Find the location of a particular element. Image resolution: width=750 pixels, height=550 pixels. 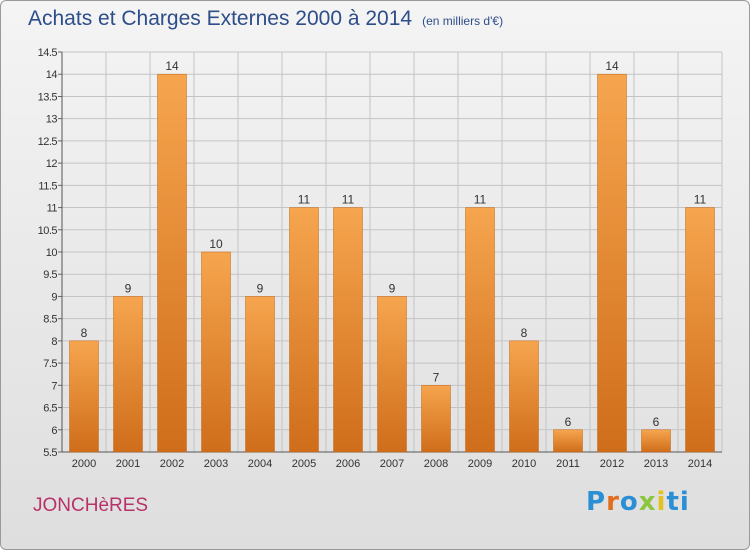

logo-letter: i is located at coordinates (661, 502).